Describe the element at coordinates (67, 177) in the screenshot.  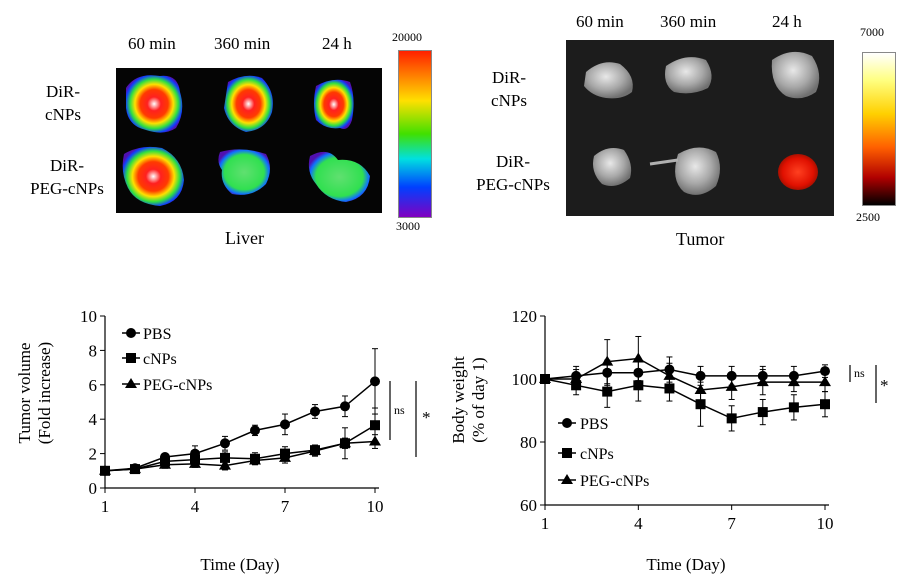
I see `liver-row-label-2: DiR- PEG-cNPs` at that location.